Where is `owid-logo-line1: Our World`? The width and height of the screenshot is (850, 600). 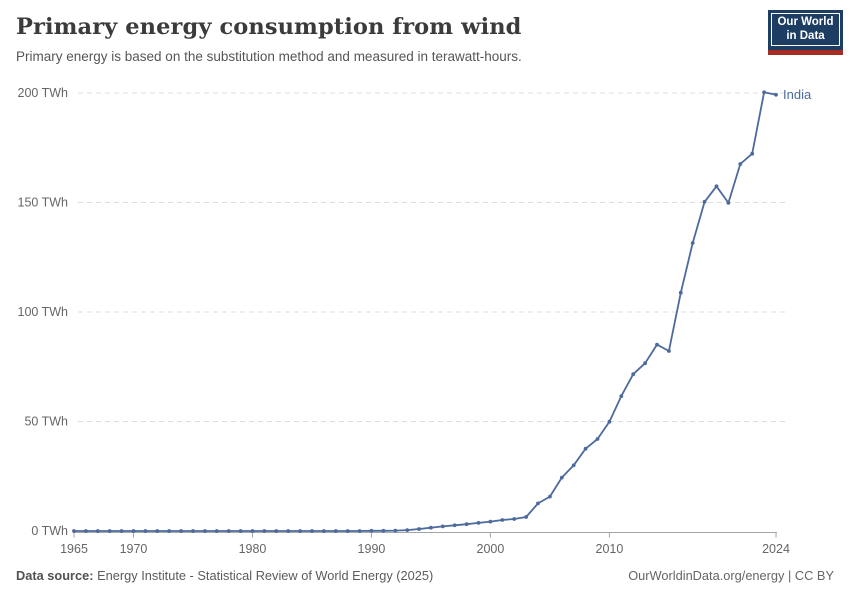
owid-logo-line1: Our World is located at coordinates (805, 22).